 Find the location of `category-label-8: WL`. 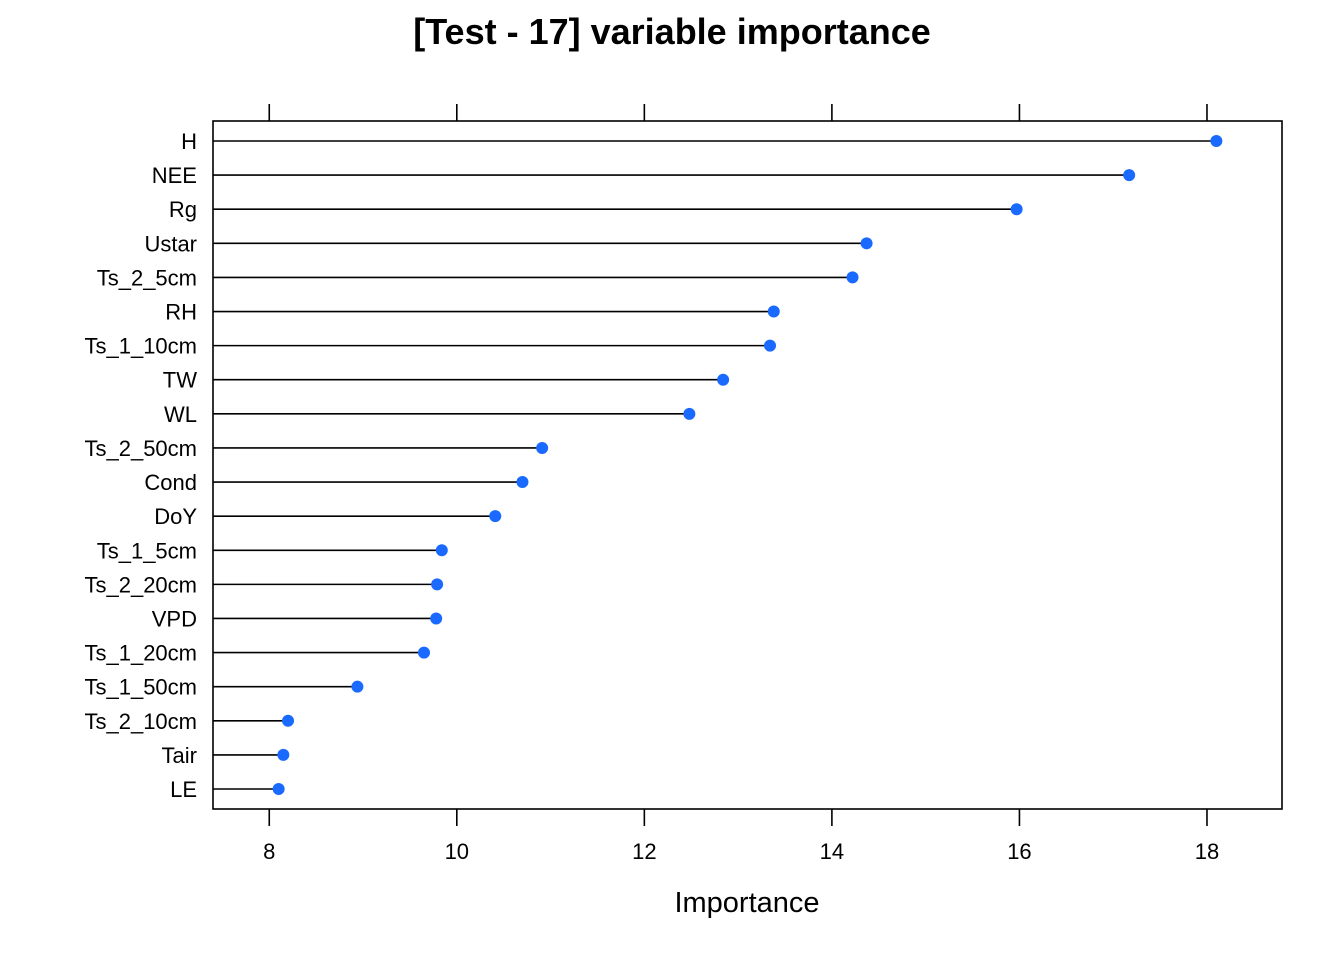

category-label-8: WL is located at coordinates (180, 414).